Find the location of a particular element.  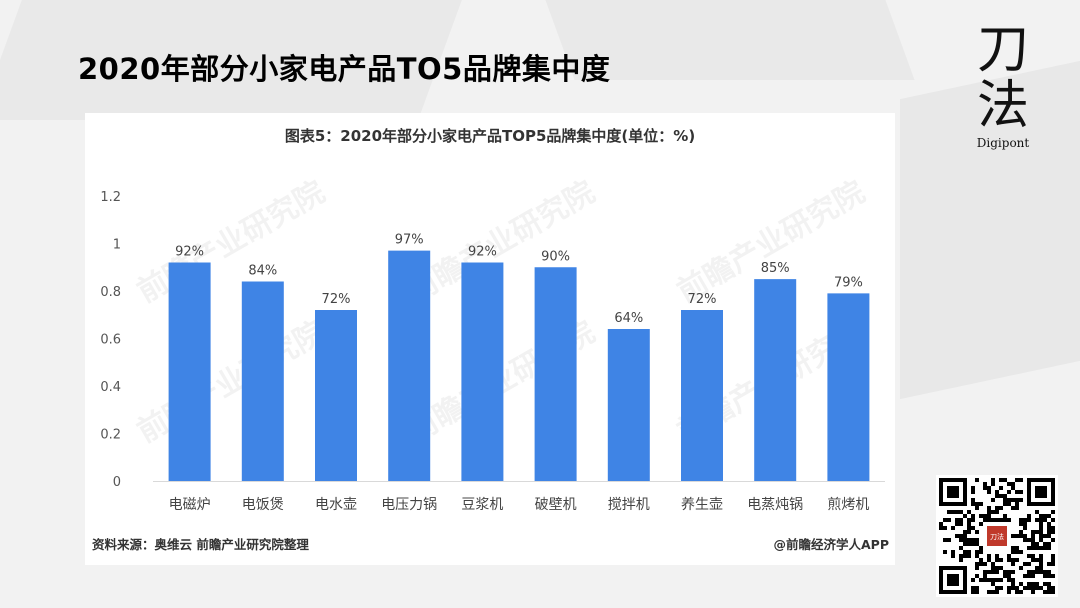

x-tick-label: 电磁炉 is located at coordinates (190, 505).